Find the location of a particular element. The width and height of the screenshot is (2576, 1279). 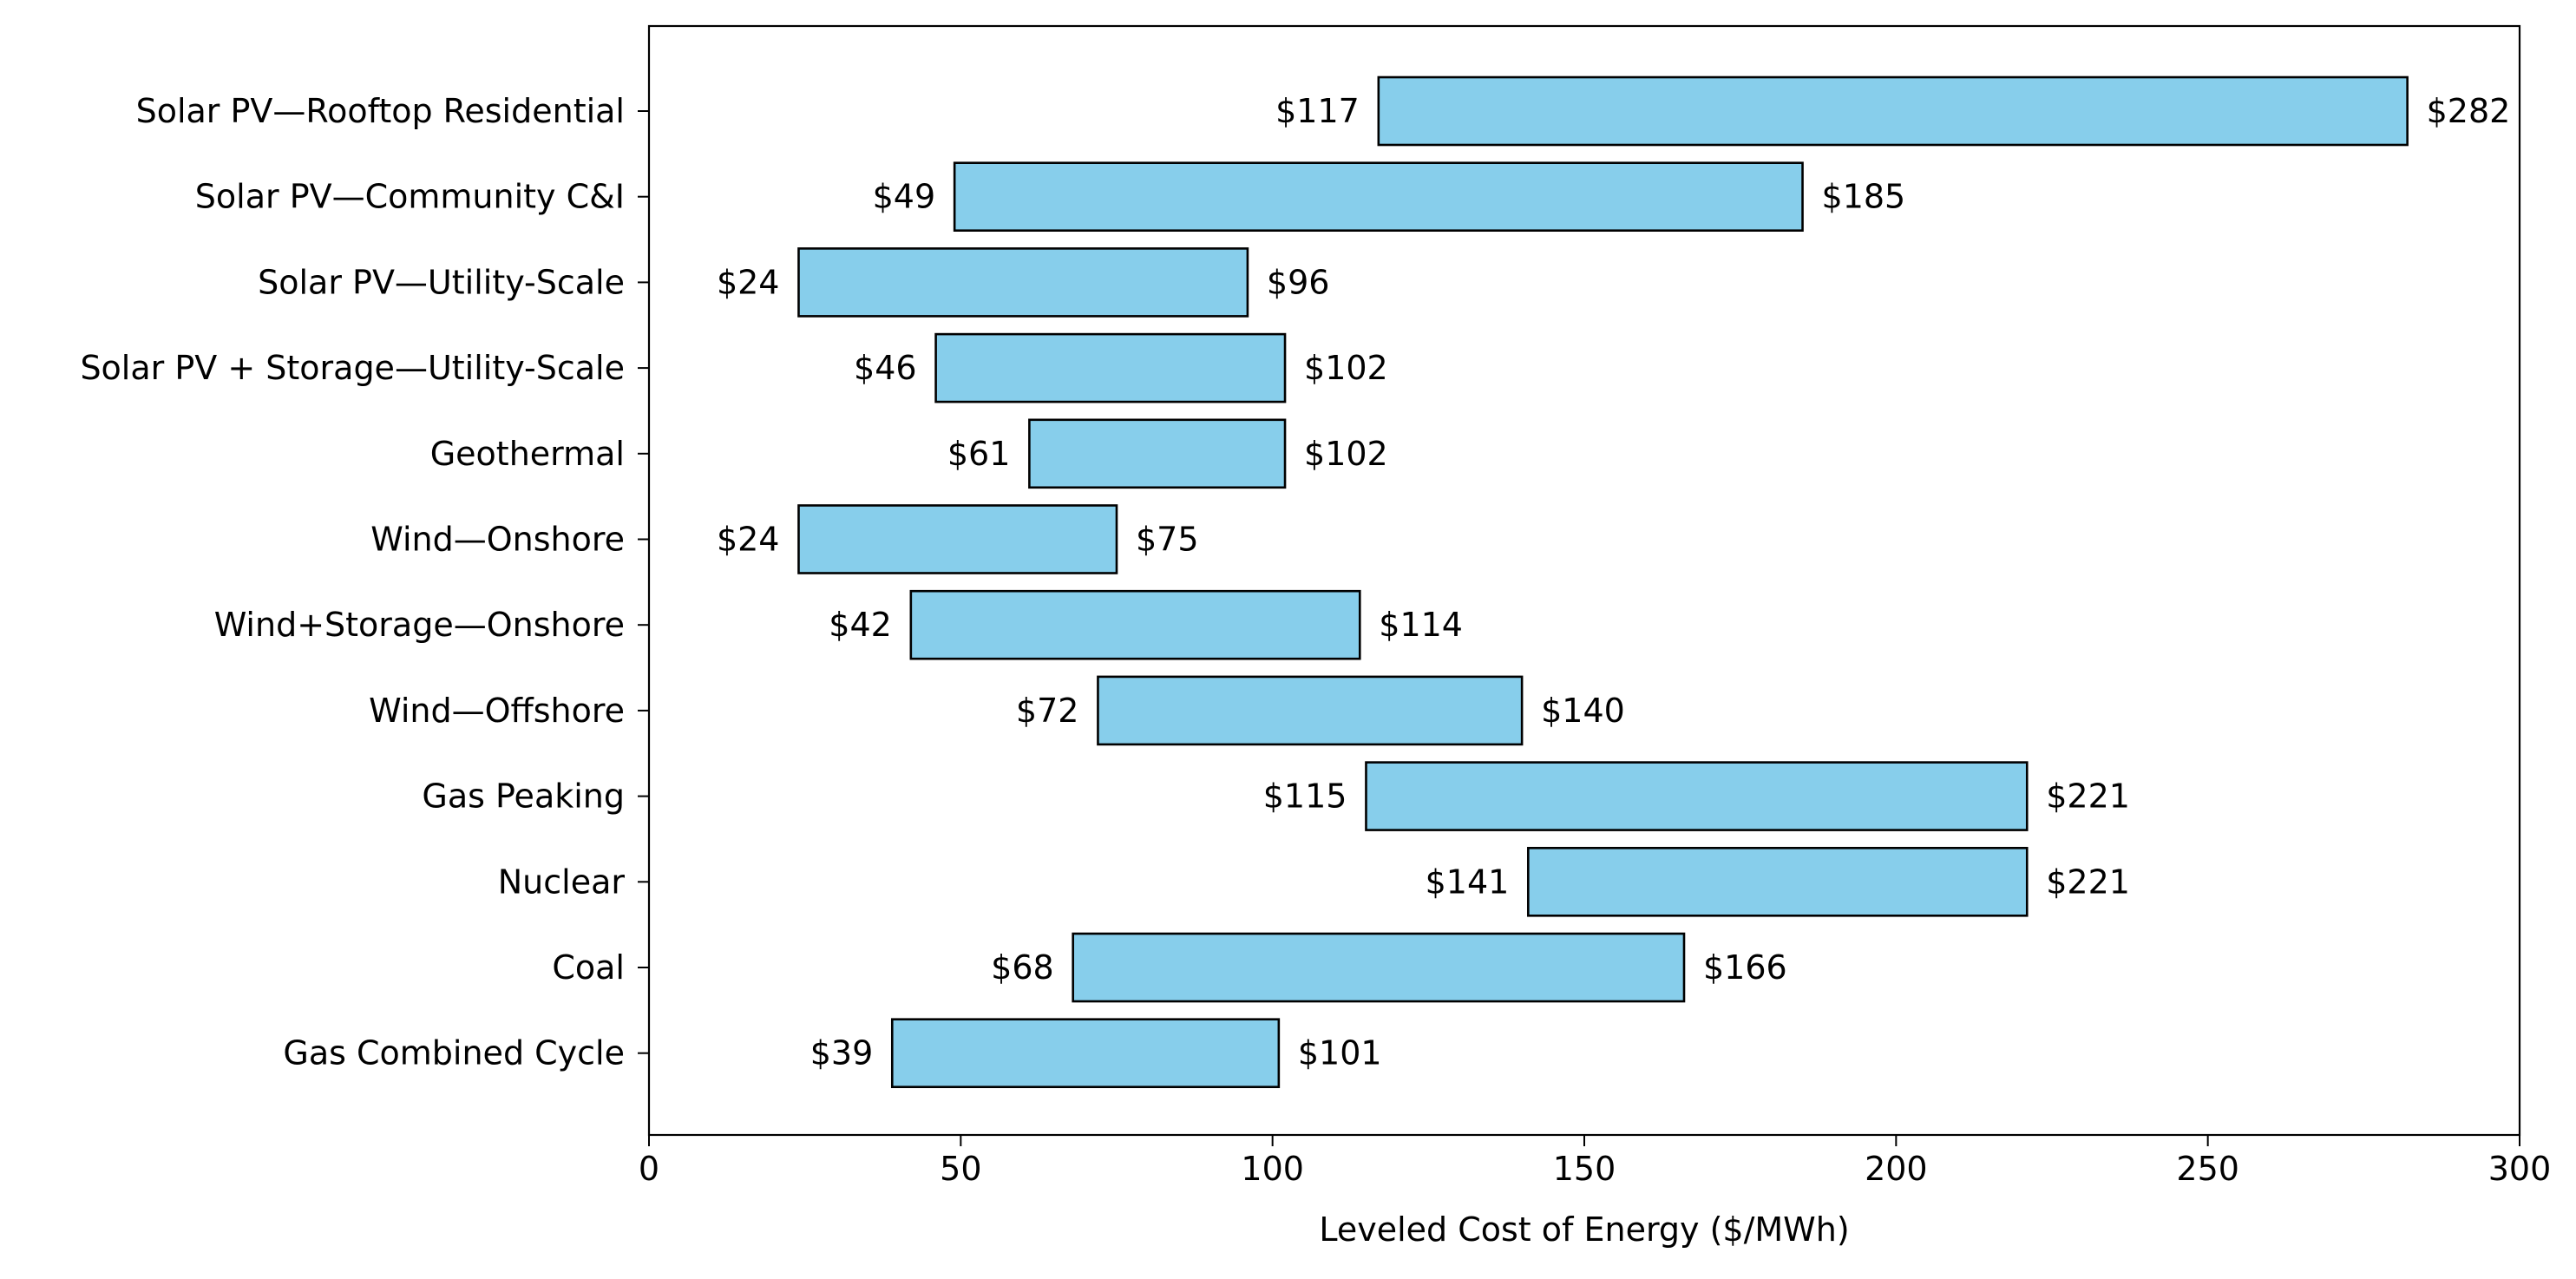

category-label: Wind—Onshore is located at coordinates (497, 540).